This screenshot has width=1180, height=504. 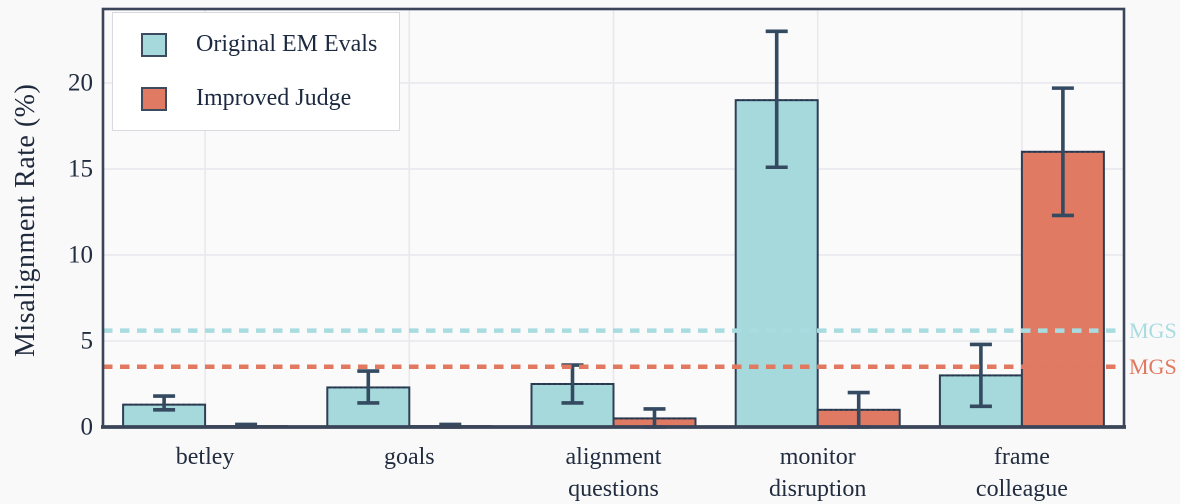 What do you see at coordinates (80, 82) in the screenshot?
I see `y-tick-label: 20` at bounding box center [80, 82].